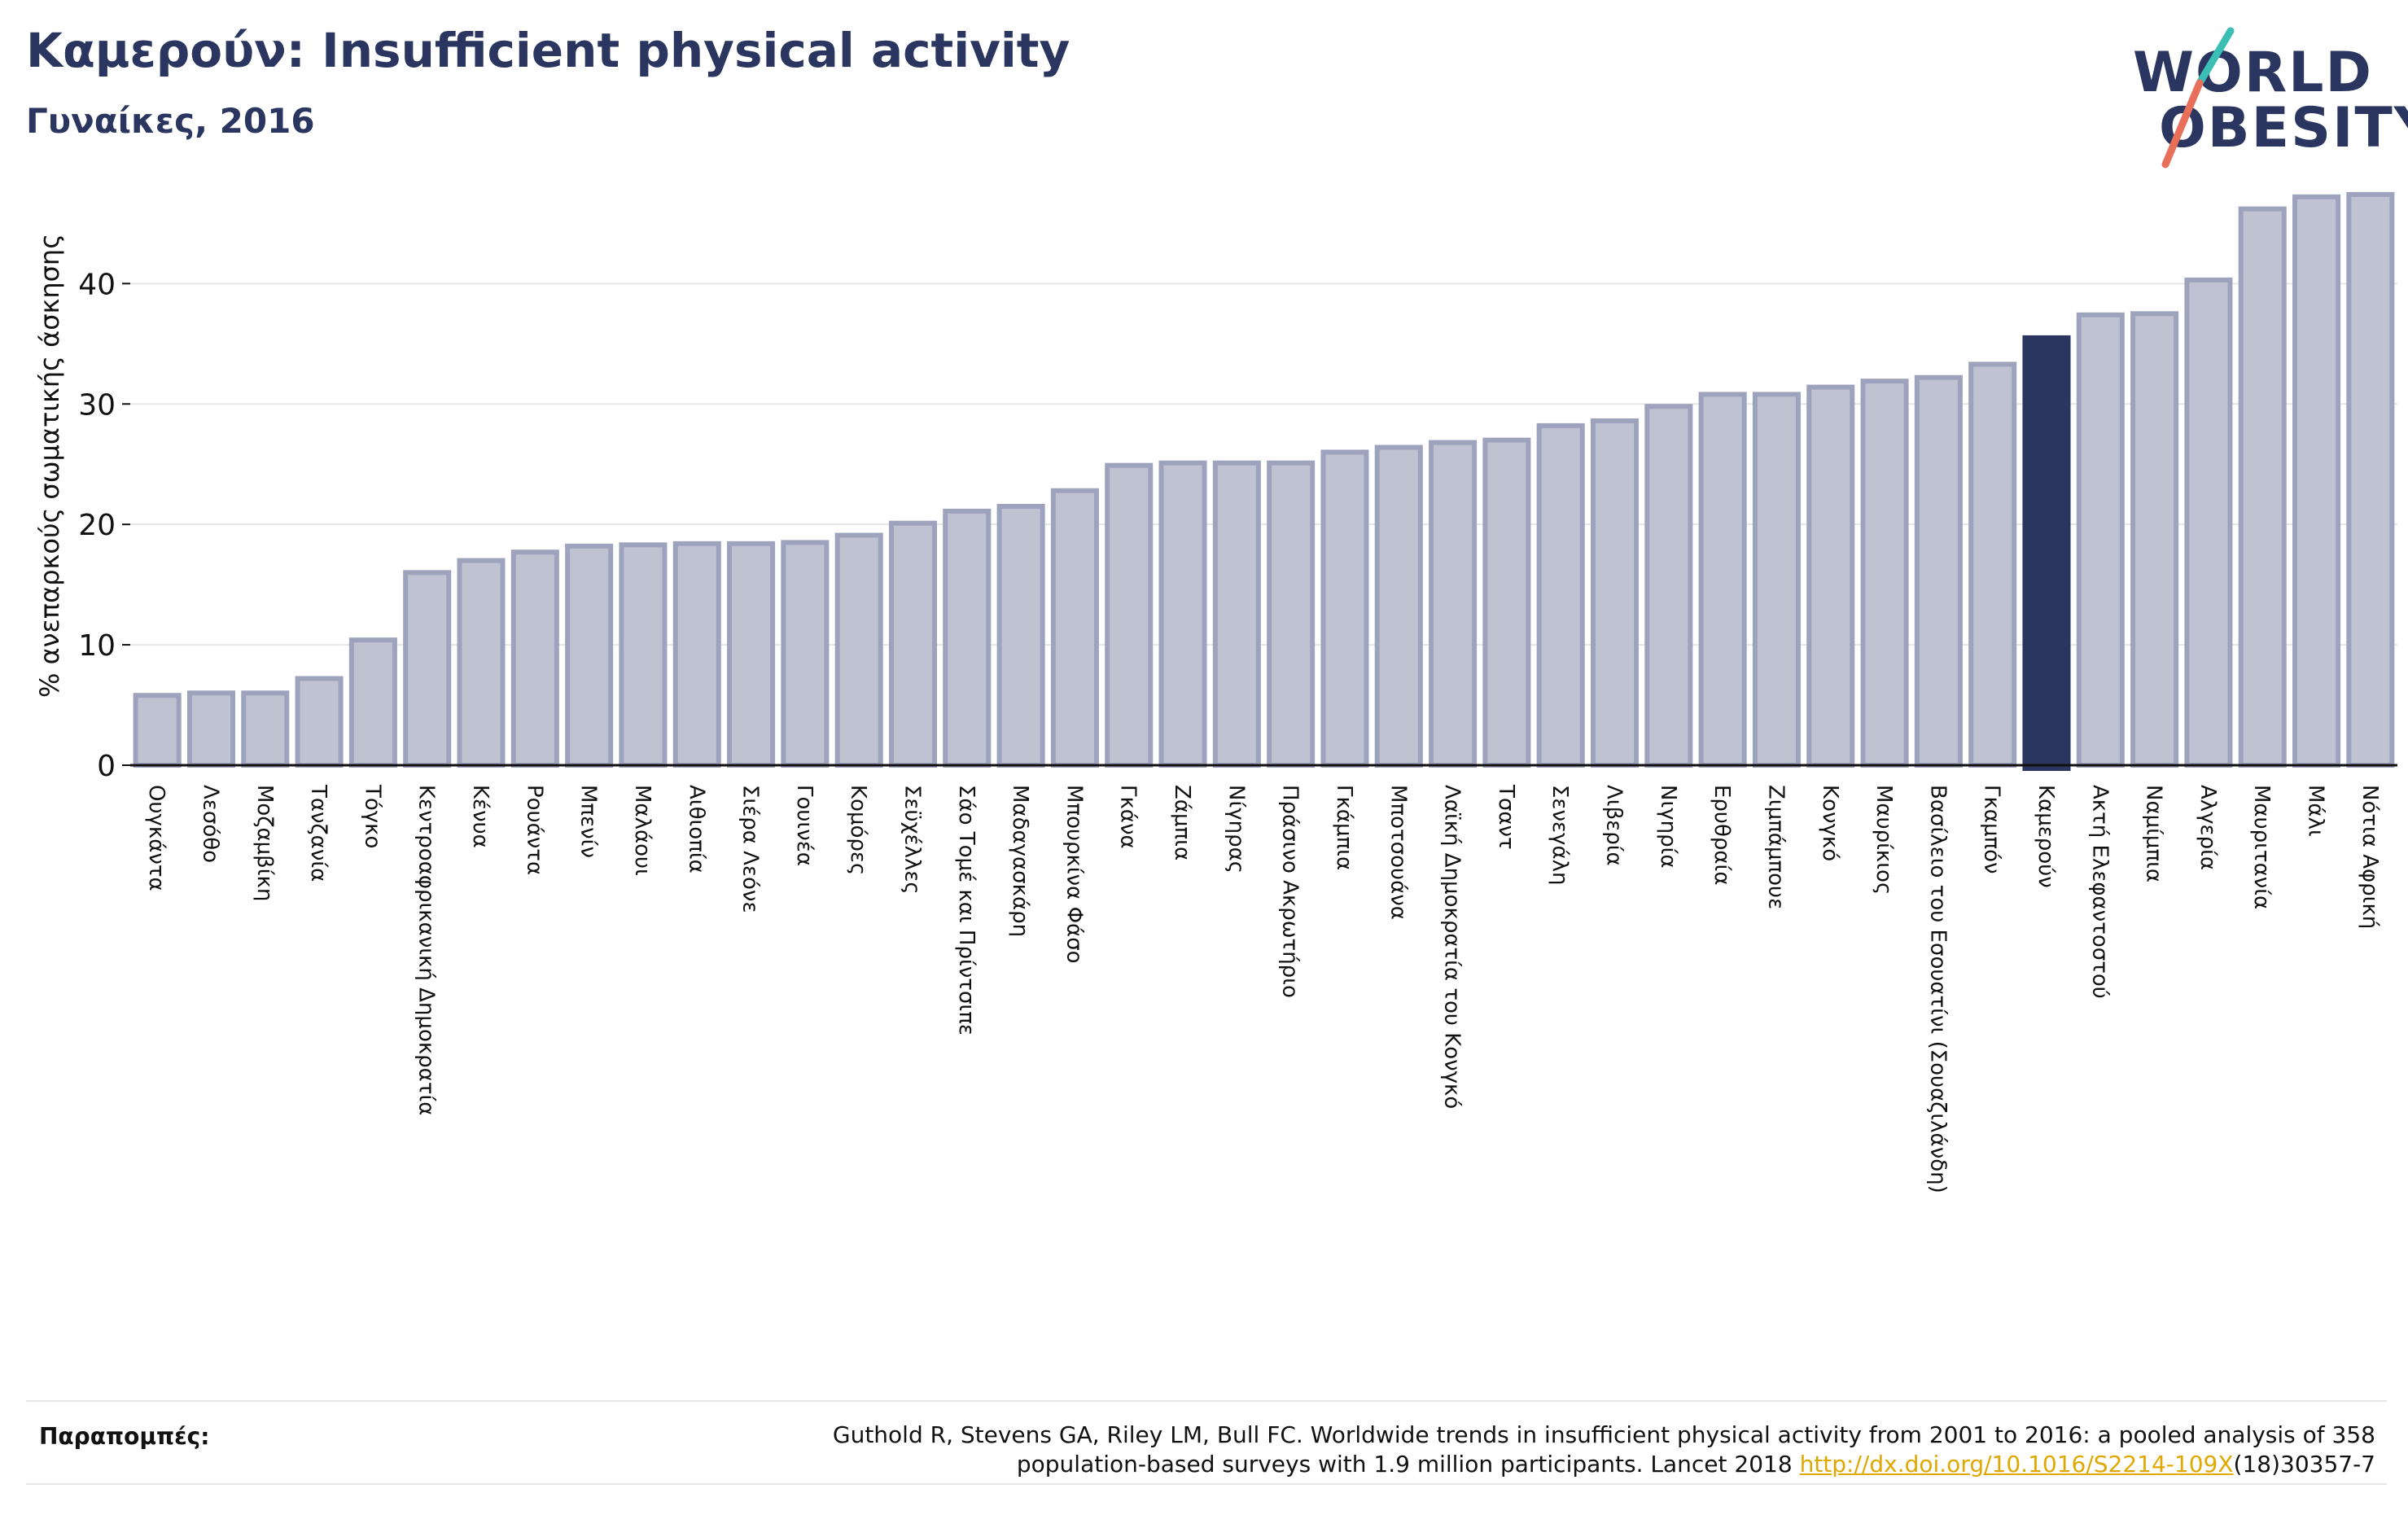 The width and height of the screenshot is (2408, 1528). What do you see at coordinates (1506, 817) in the screenshot?
I see `x-tick-label: Τσαντ` at bounding box center [1506, 817].